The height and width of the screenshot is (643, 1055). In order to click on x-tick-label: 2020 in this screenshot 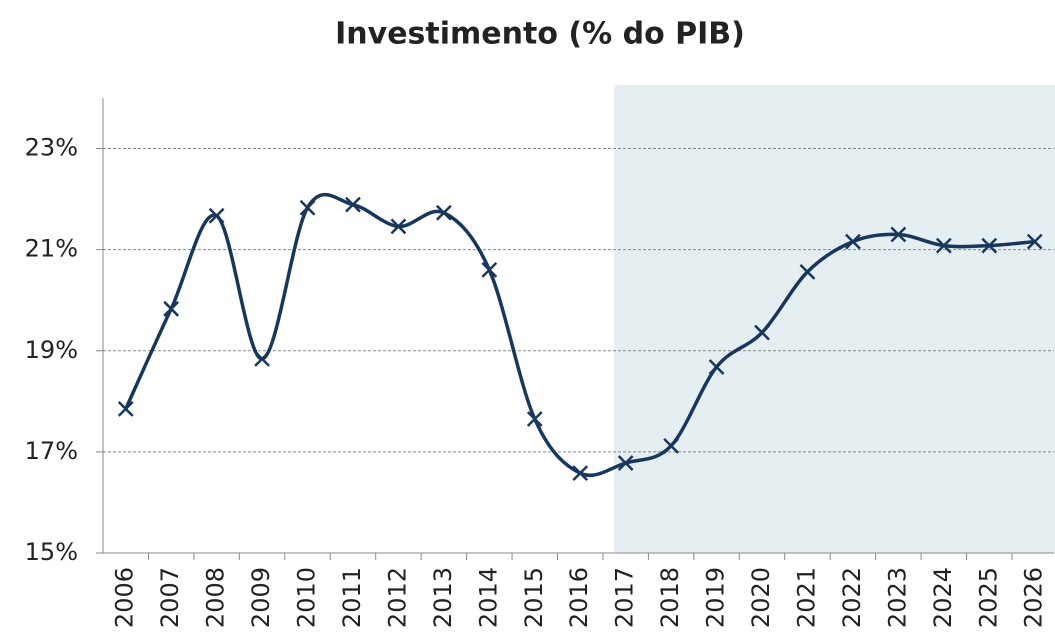, I will do `click(761, 597)`.